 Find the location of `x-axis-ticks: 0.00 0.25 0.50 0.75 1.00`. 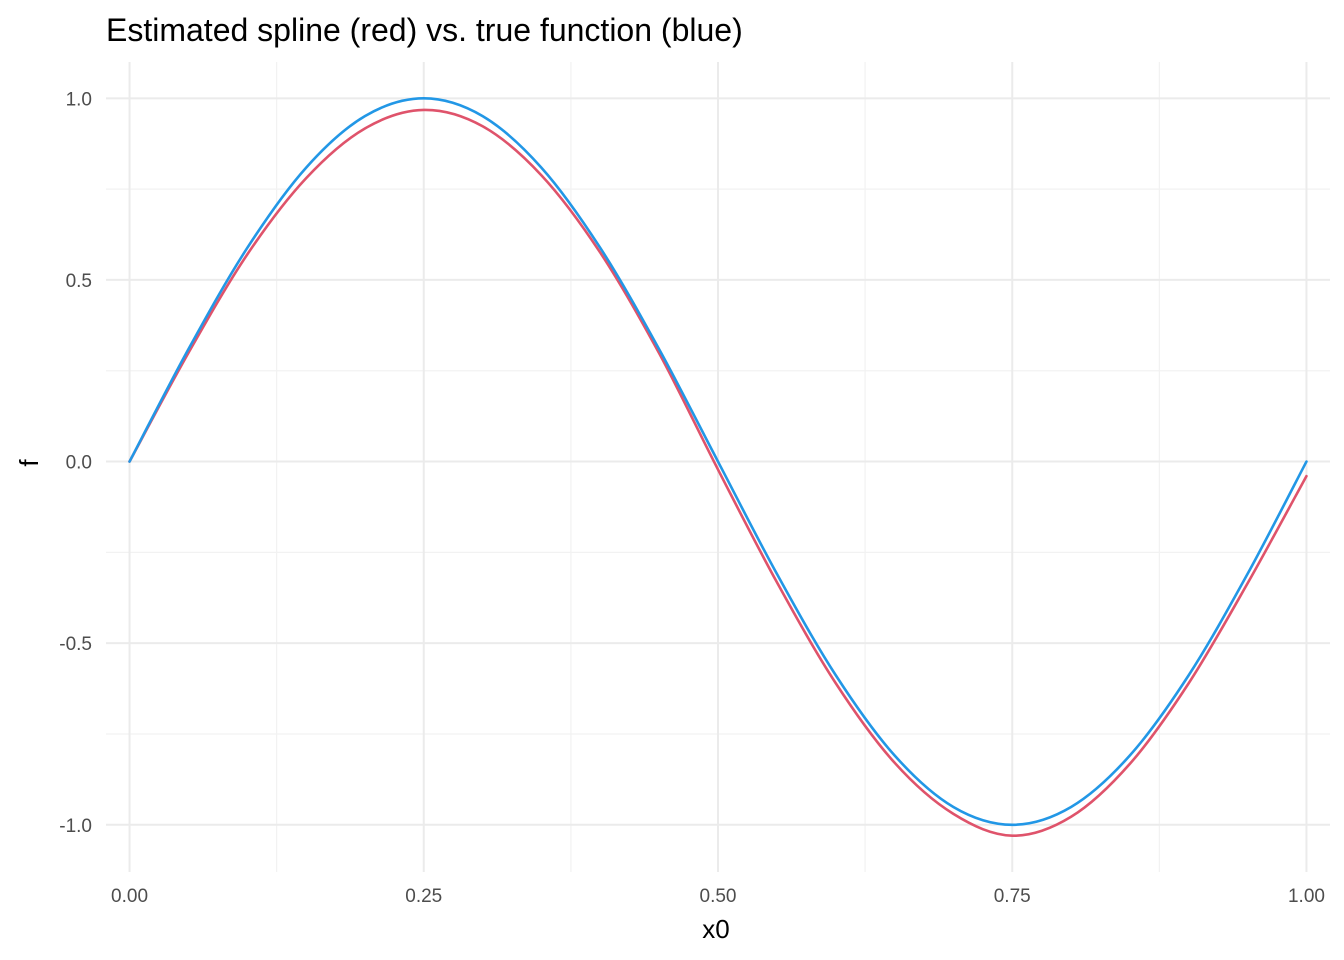

x-axis-ticks: 0.00 0.25 0.50 0.75 1.00 is located at coordinates (718, 896).